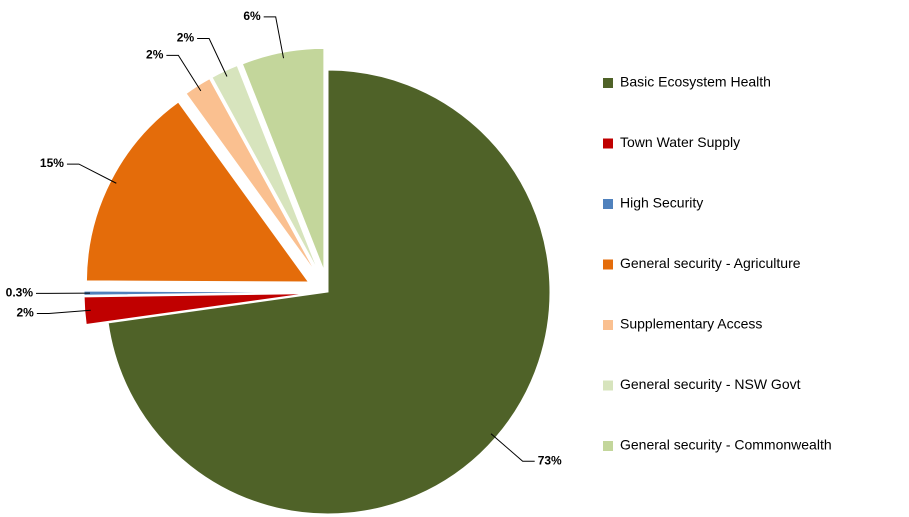 This screenshot has height=517, width=909. I want to click on data-label: 73%, so click(550, 460).